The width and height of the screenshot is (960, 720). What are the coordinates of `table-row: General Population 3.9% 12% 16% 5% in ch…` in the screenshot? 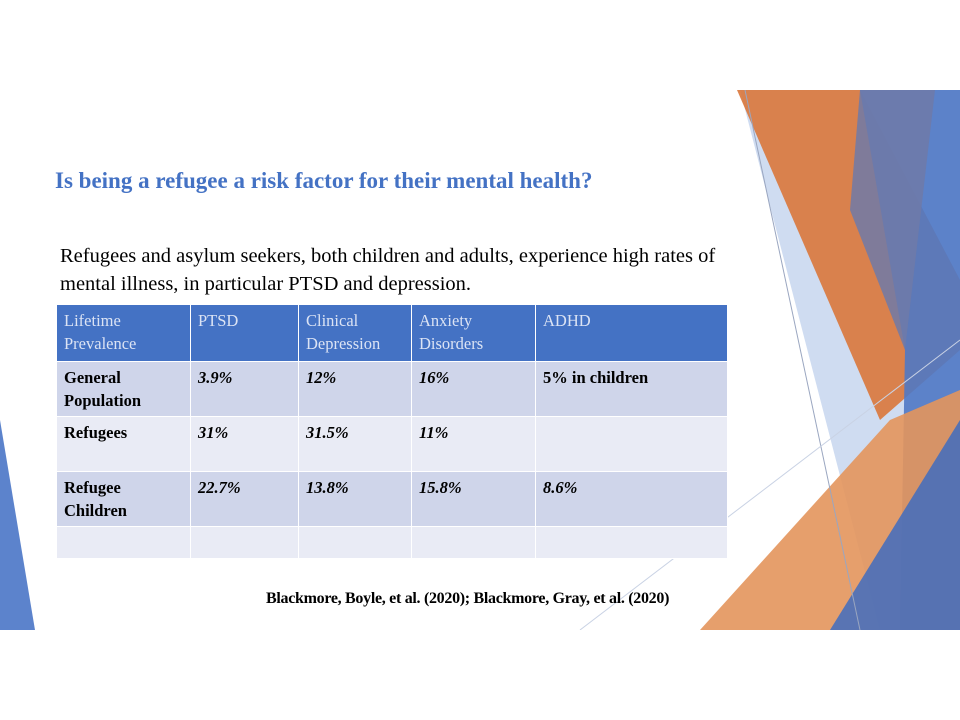 It's located at (392, 389).